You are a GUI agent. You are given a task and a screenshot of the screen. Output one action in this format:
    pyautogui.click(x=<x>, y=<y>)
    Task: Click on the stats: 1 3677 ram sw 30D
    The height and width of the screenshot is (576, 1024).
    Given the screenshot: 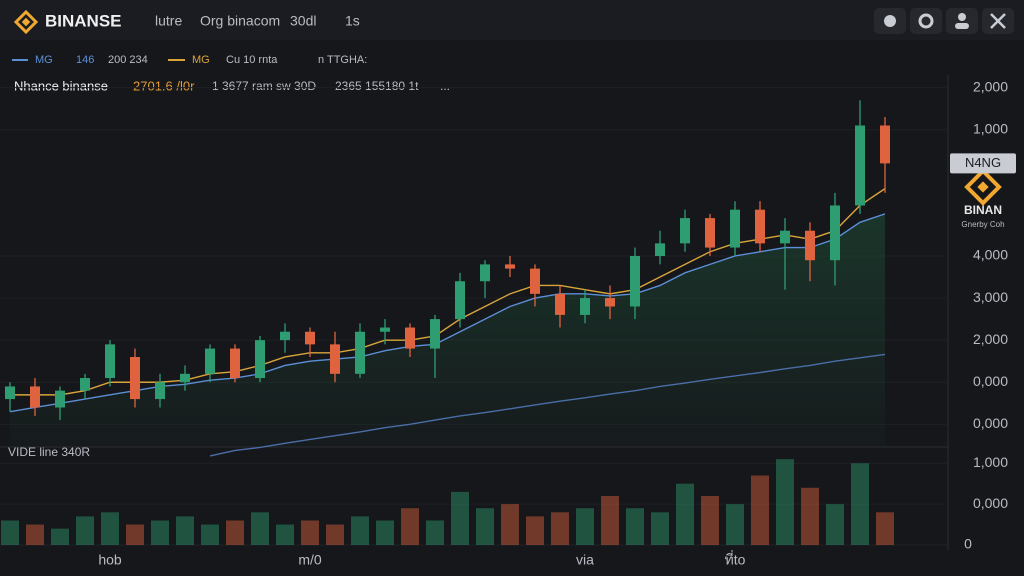 What is the action you would take?
    pyautogui.click(x=264, y=86)
    